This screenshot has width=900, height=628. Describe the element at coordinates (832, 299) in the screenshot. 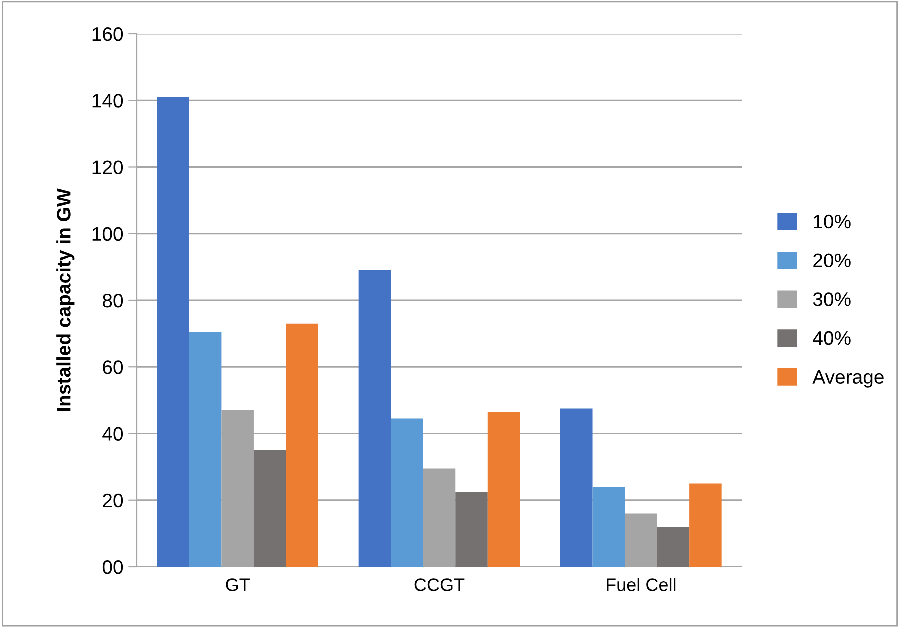

I see `legend-label: 30%` at that location.